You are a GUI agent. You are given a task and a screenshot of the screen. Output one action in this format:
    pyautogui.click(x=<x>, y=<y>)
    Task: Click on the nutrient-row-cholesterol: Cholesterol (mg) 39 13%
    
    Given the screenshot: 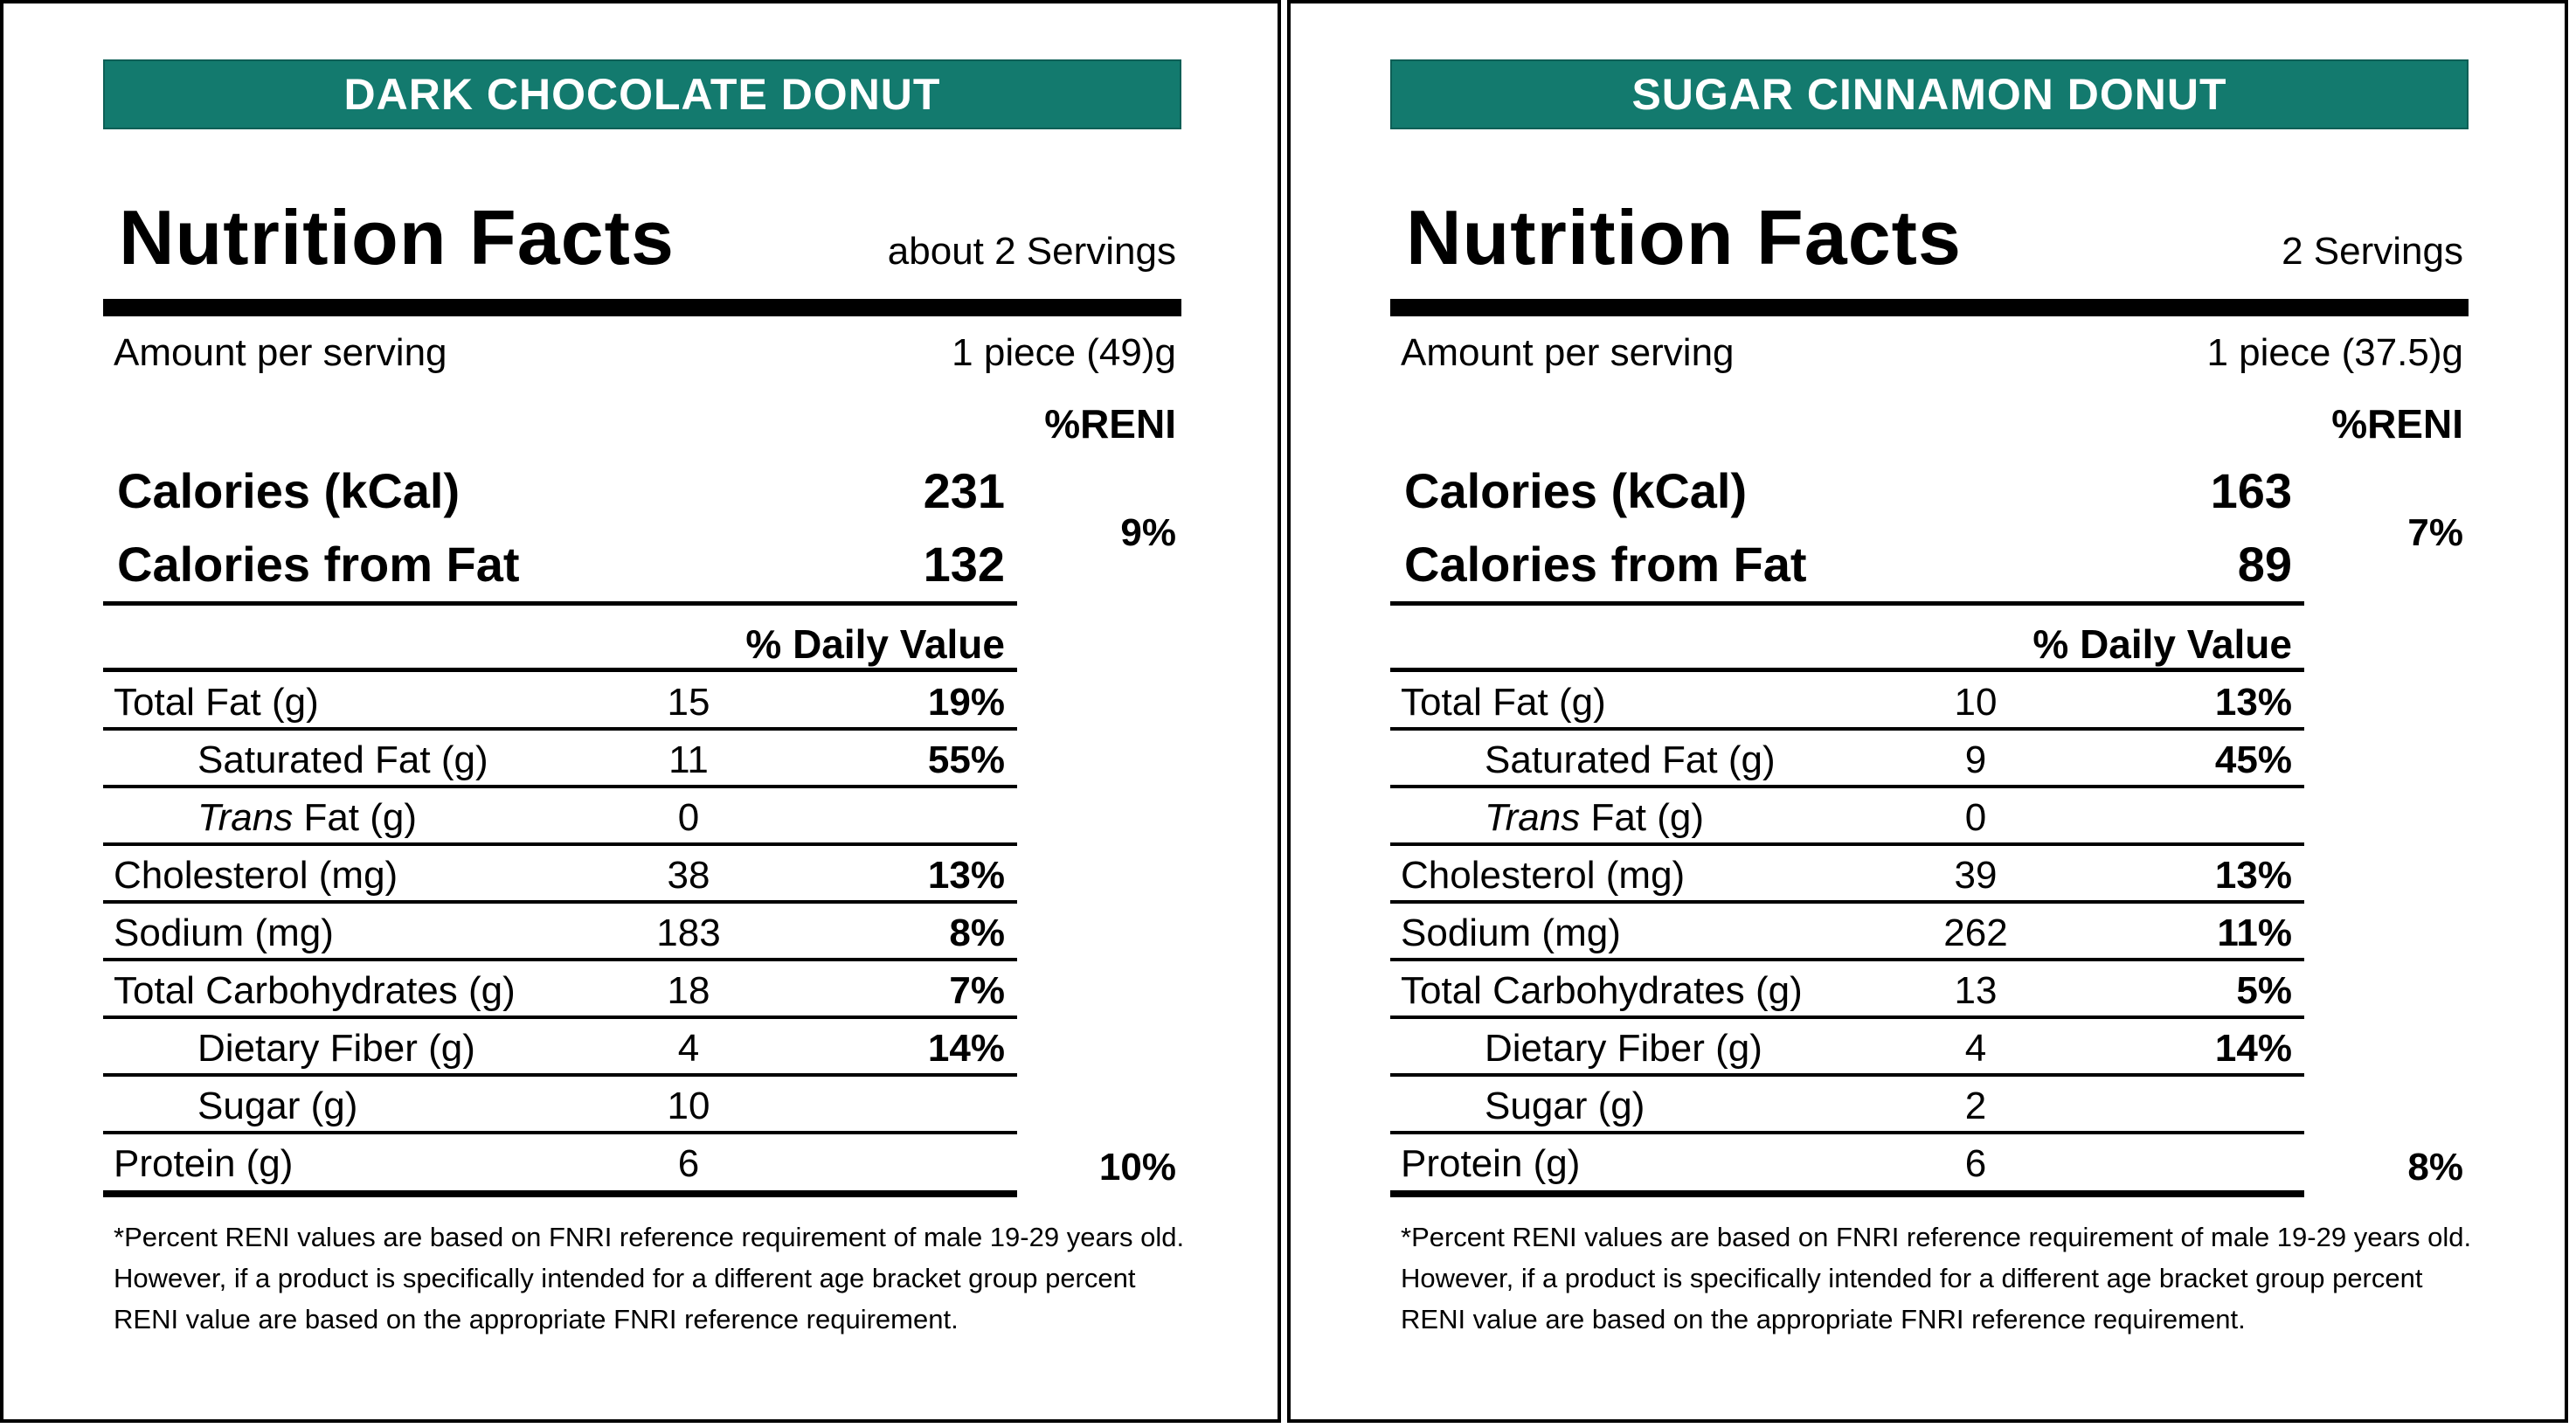 What is the action you would take?
    pyautogui.click(x=1847, y=875)
    